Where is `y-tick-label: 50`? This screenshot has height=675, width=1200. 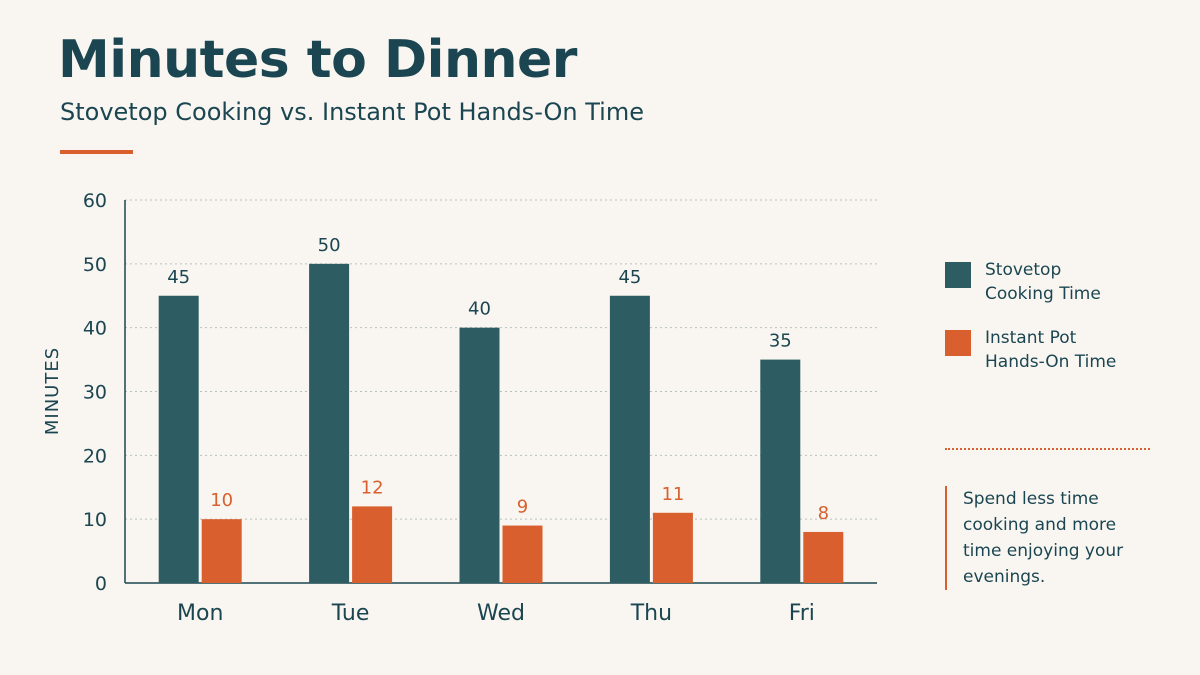
y-tick-label: 50 is located at coordinates (95, 265).